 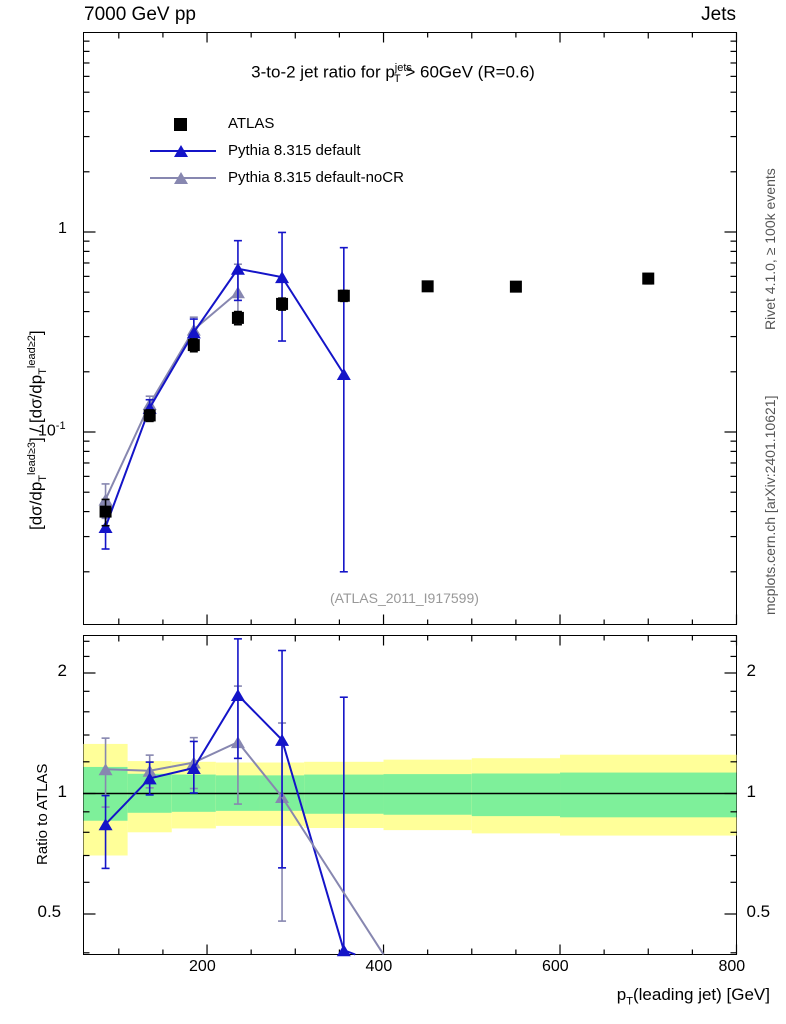 I want to click on x-axis-label: pT(leading jet) [GeV], so click(x=693, y=996).